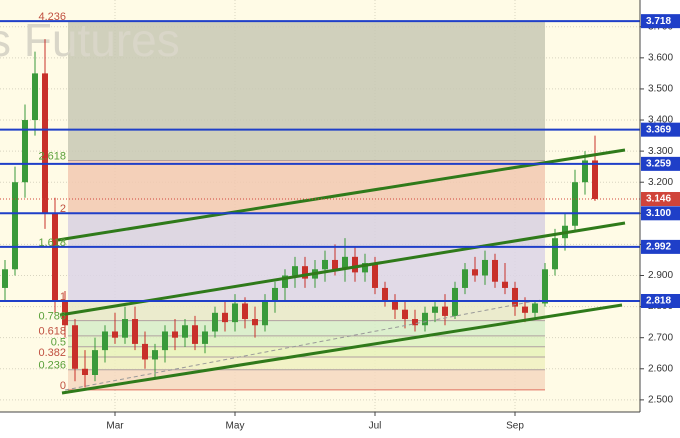  I want to click on last-price-box, so click(660, 199).